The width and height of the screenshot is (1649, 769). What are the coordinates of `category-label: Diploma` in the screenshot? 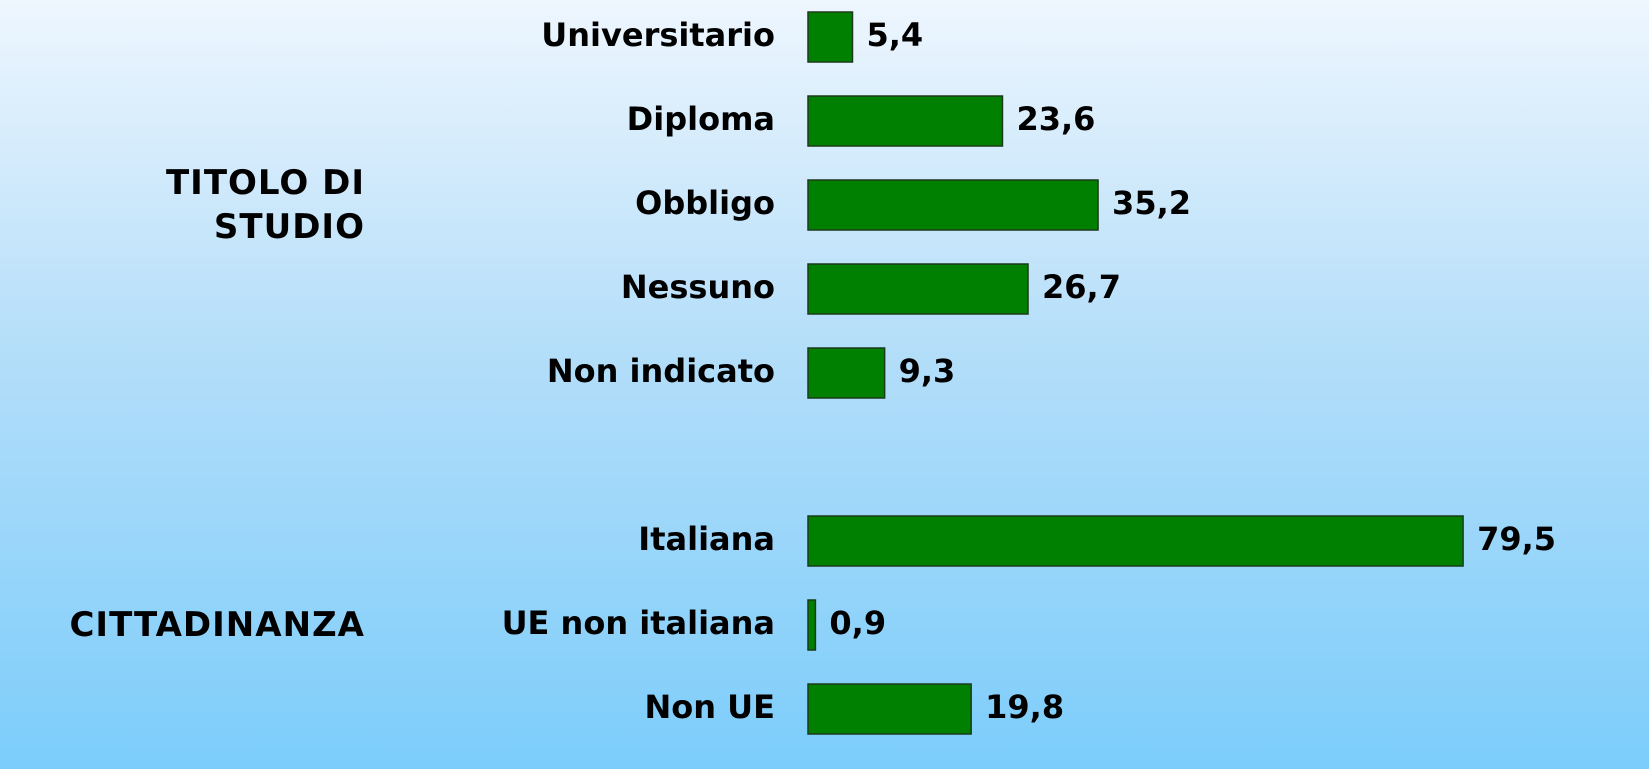 It's located at (701, 119).